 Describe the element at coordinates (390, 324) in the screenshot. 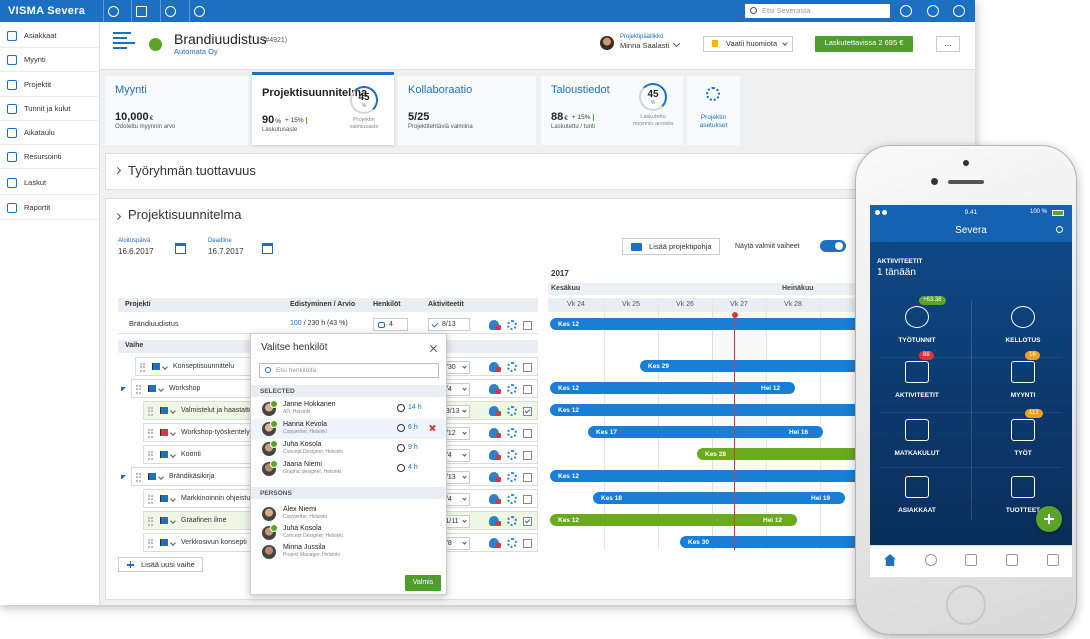

I see `people-dropdown: 4` at that location.